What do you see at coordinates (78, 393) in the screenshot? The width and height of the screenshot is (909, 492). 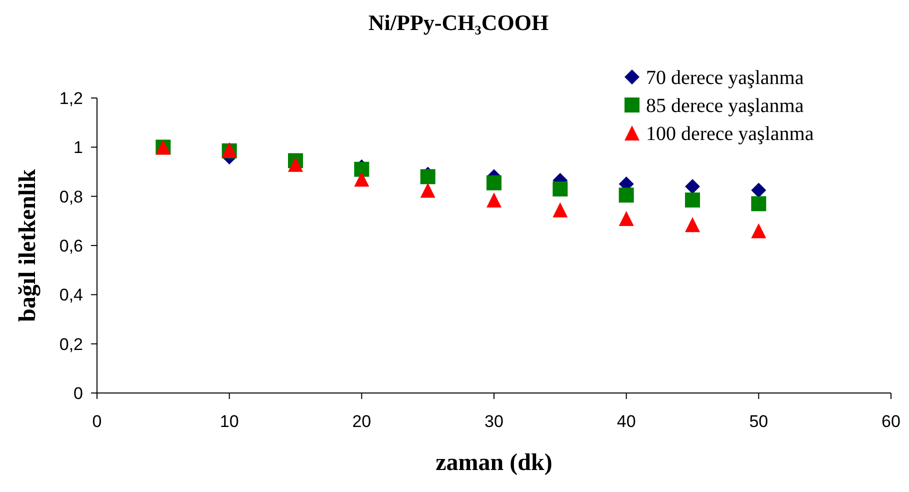 I see `y-tick-label: 0` at bounding box center [78, 393].